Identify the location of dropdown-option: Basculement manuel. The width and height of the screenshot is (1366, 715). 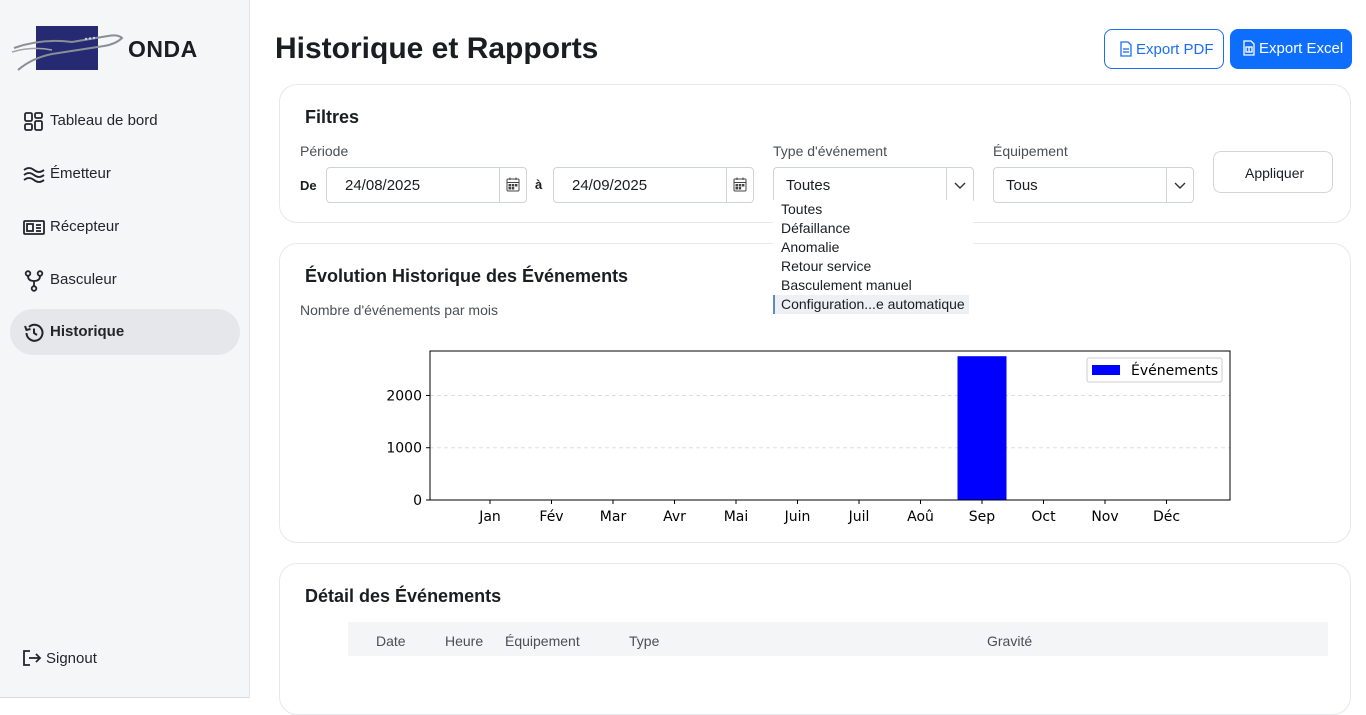
(846, 285).